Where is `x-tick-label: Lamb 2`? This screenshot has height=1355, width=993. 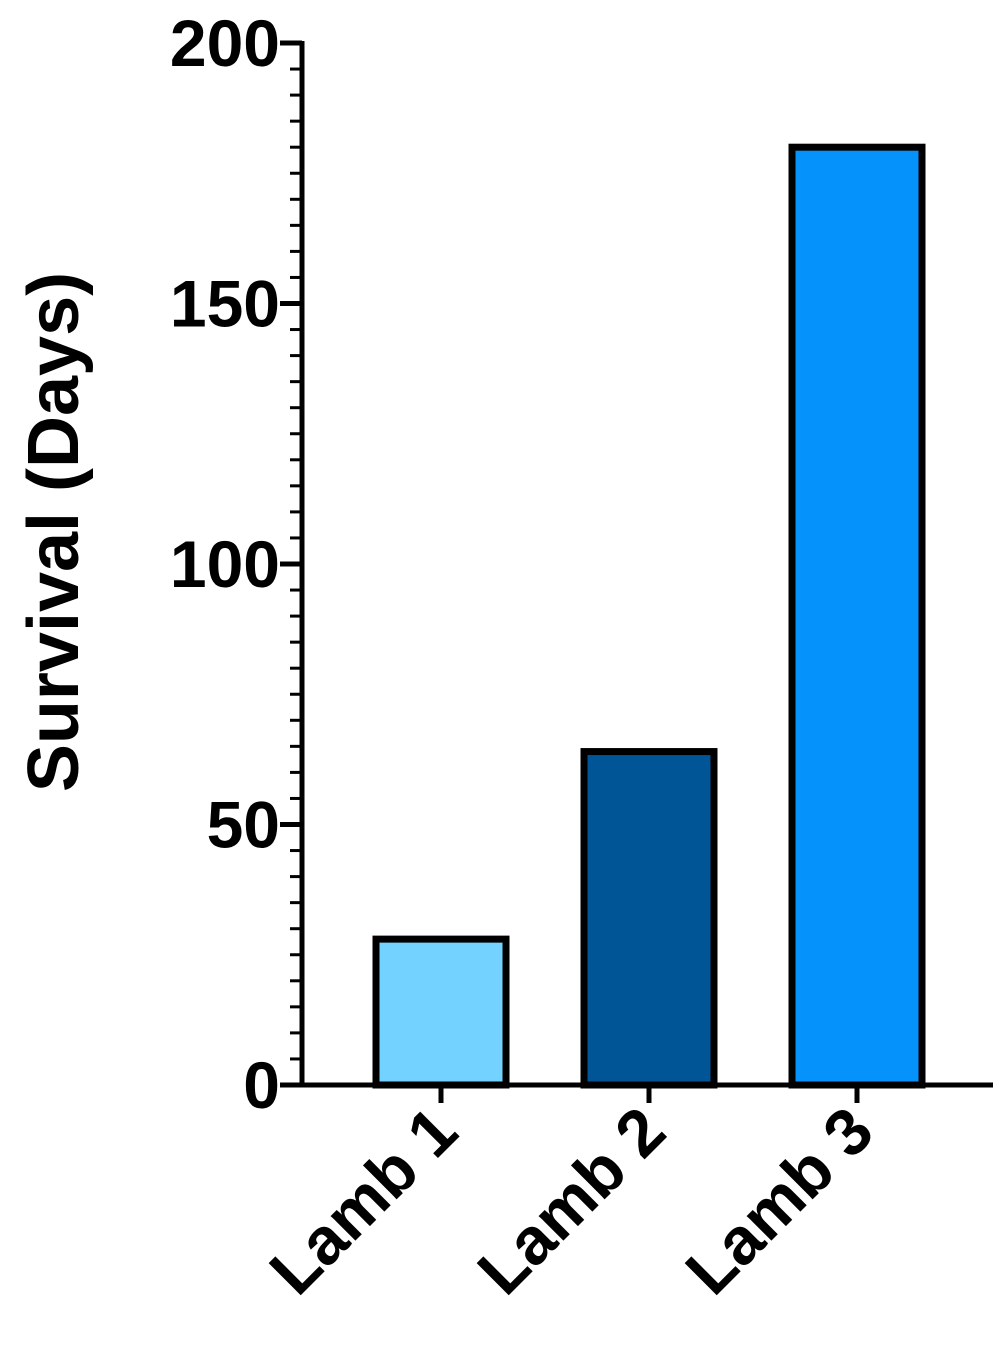
x-tick-label: Lamb 2 is located at coordinates (571, 1201).